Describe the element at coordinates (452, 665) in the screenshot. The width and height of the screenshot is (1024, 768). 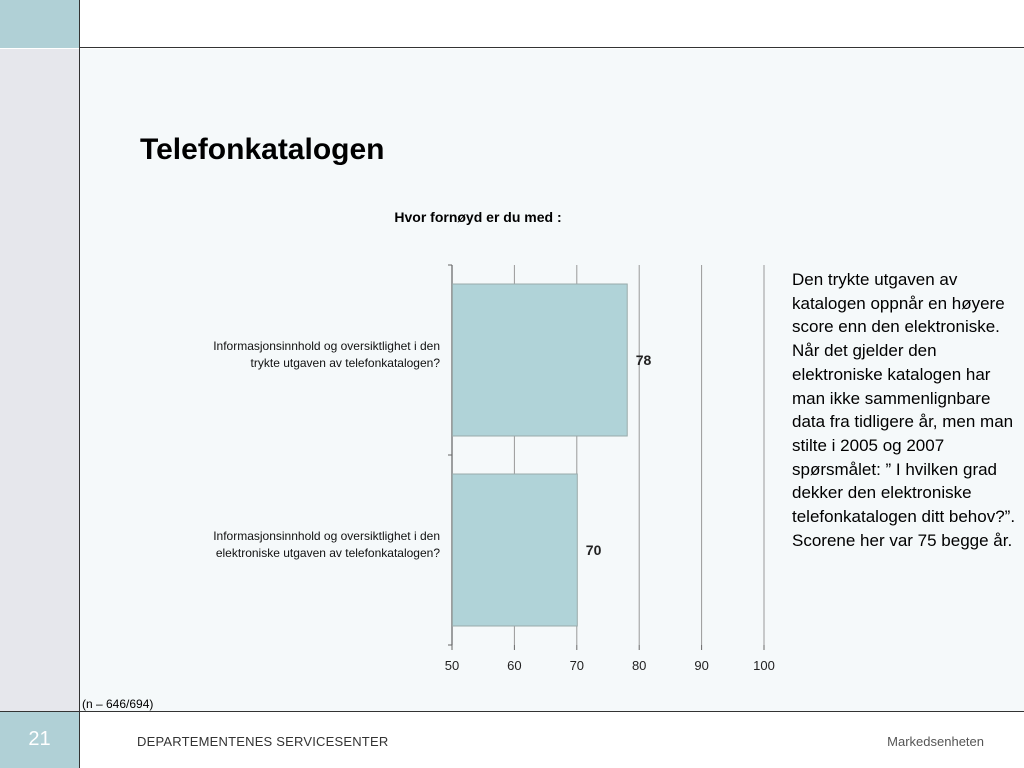
I see `x-tick-label: 50` at that location.